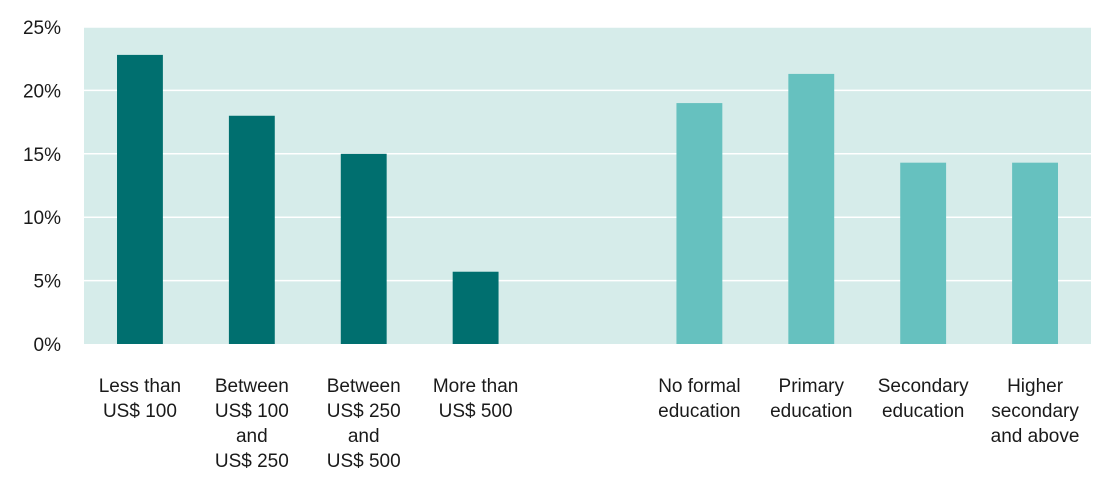 The height and width of the screenshot is (496, 1094). Describe the element at coordinates (42, 91) in the screenshot. I see `y-tick-label: 20%` at that location.